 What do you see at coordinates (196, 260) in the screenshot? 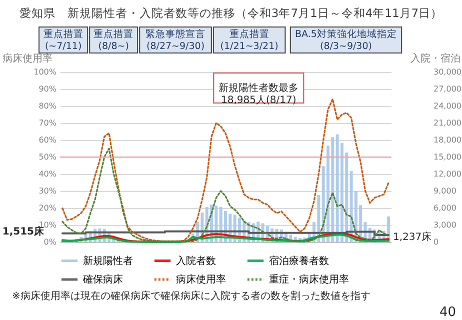
I see `legend-label: 入院者数` at bounding box center [196, 260].